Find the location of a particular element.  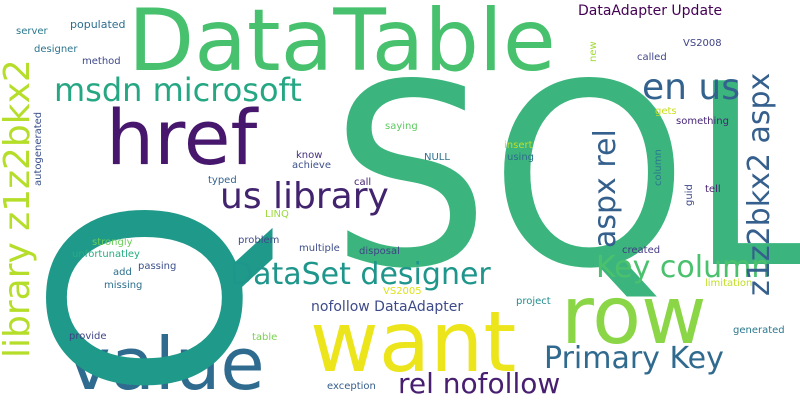

word-server: server is located at coordinates (32, 31).